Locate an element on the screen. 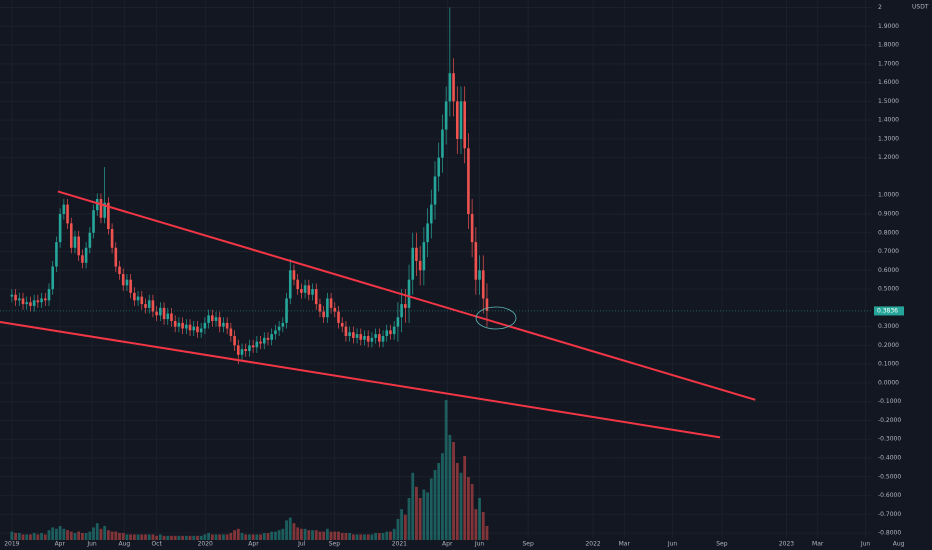  x-tick-label: Jul is located at coordinates (301, 544).